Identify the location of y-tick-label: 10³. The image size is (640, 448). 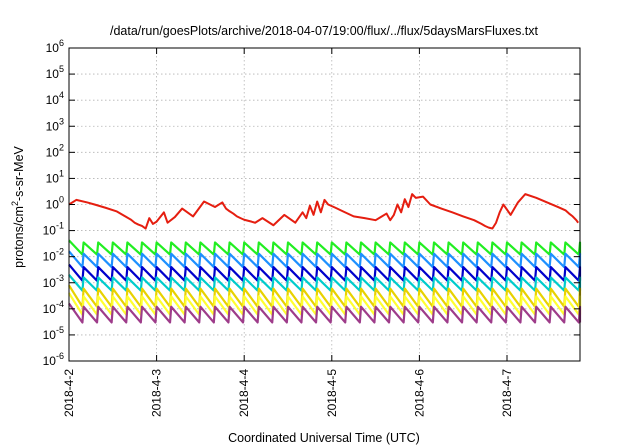
(55, 124).